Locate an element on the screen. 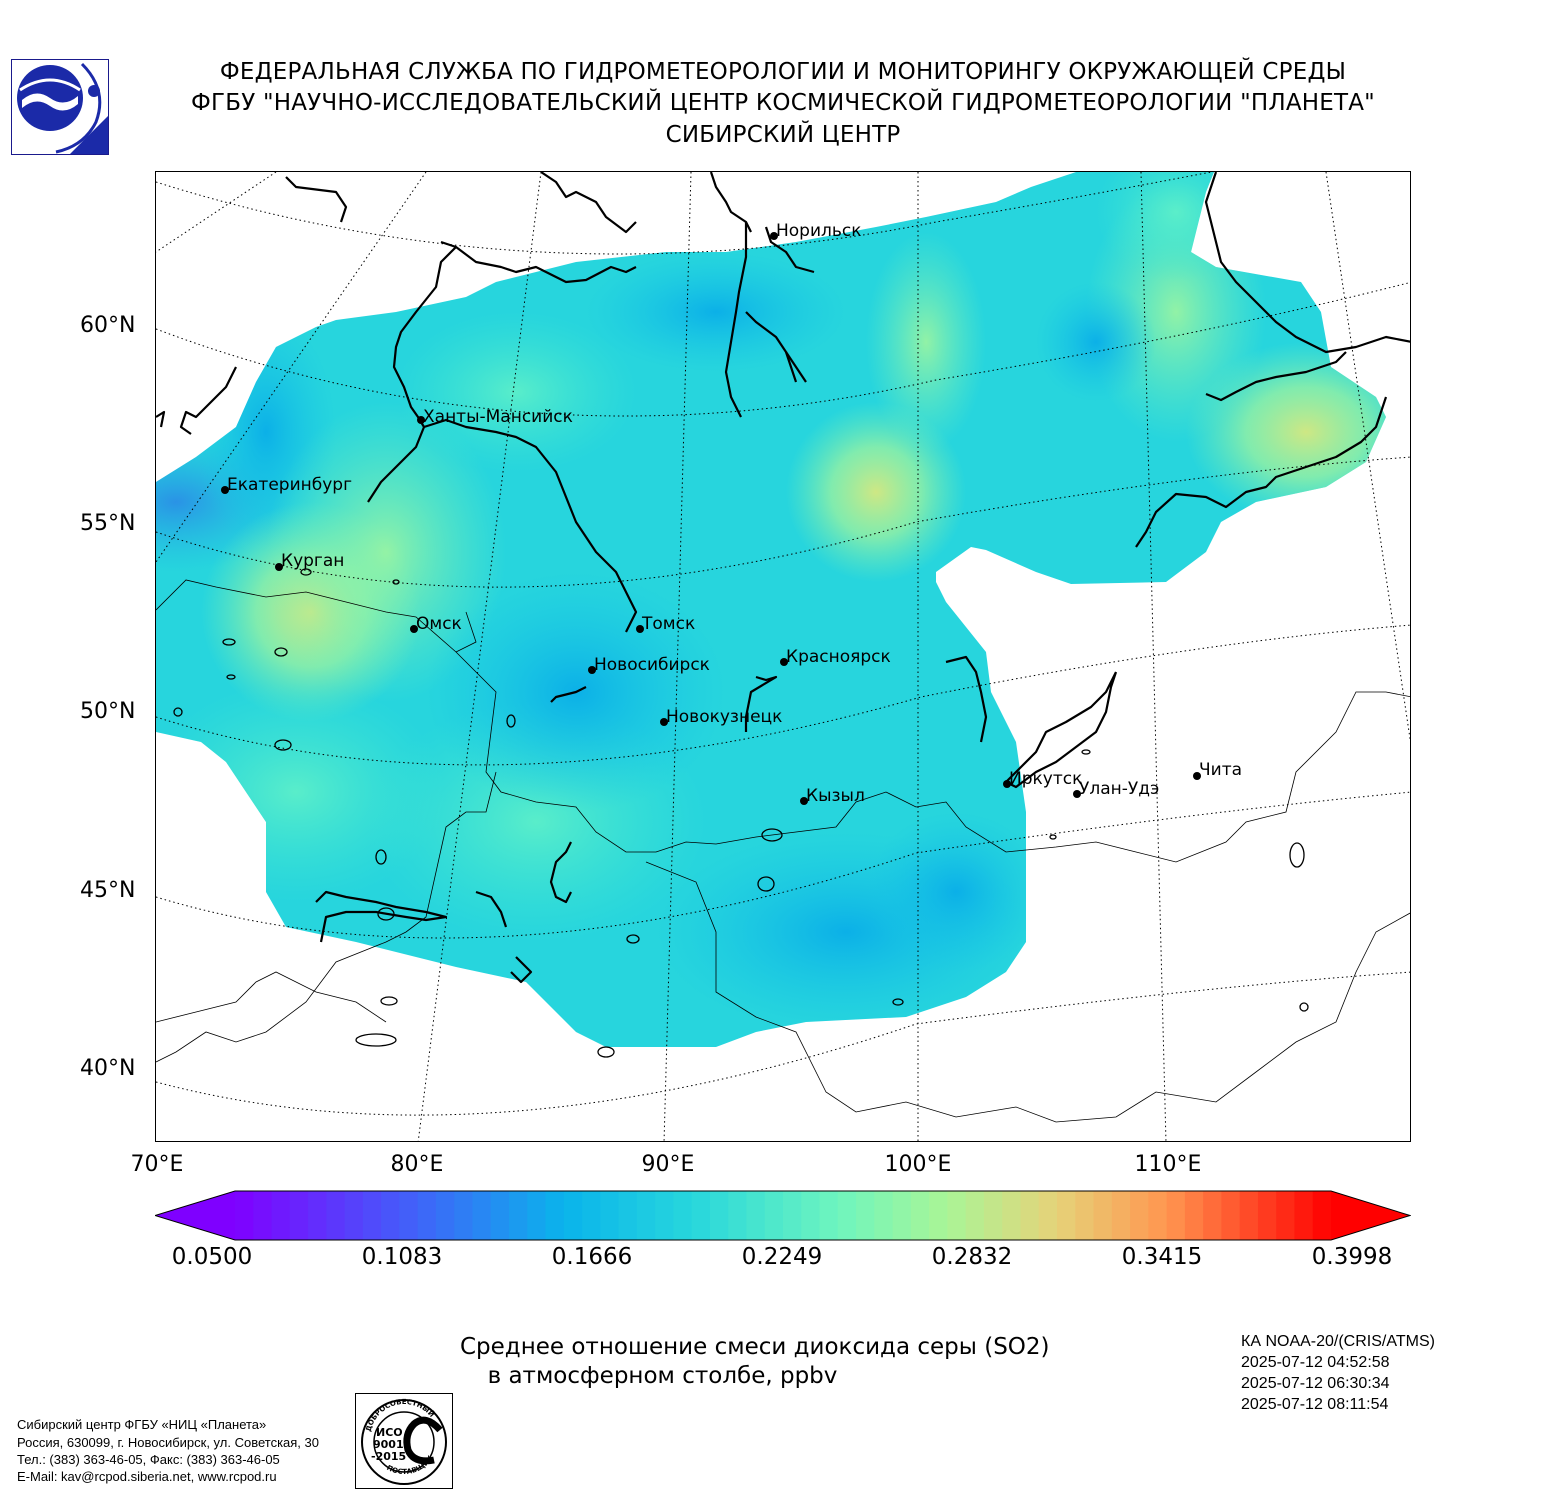  footer-org: Сибирский центр ФГБУ «НИЦ «Планета» is located at coordinates (142, 1424).